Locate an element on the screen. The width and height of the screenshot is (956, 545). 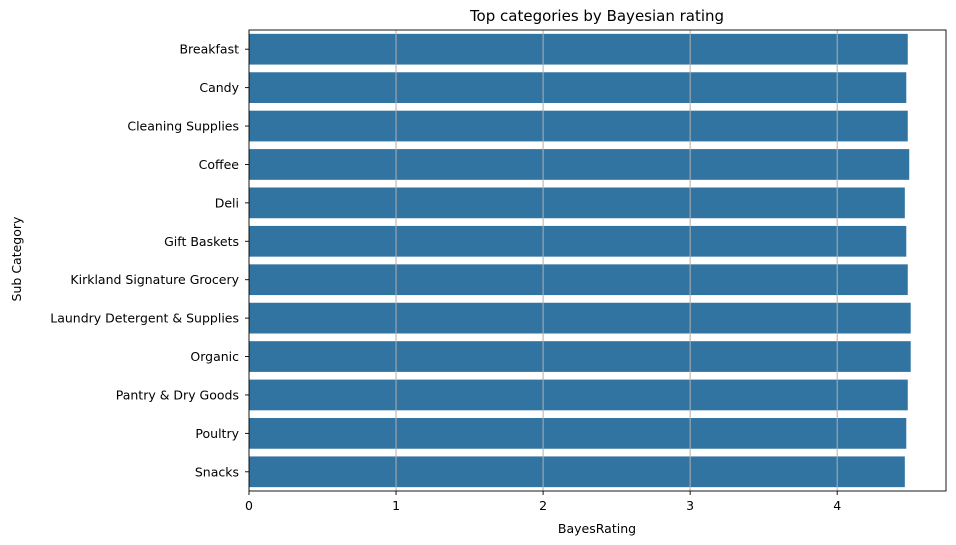
y-tick-label: Organic is located at coordinates (214, 356).